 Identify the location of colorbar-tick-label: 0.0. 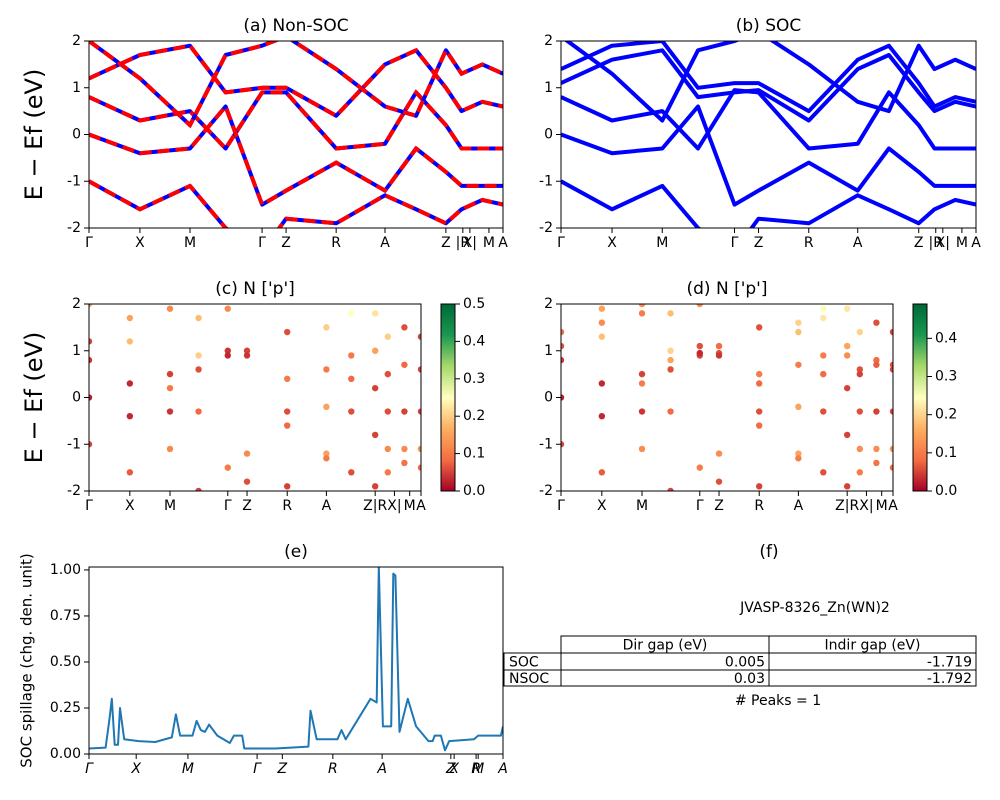
(474, 491).